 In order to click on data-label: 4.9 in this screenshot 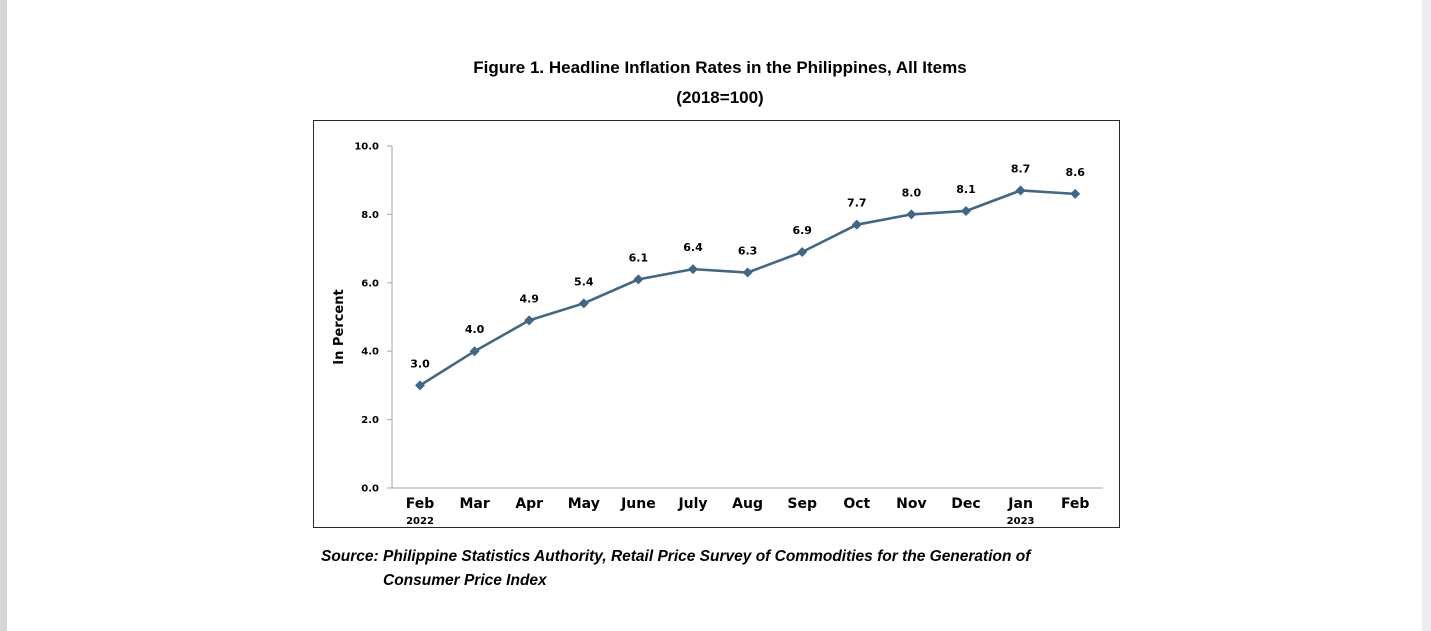, I will do `click(529, 298)`.